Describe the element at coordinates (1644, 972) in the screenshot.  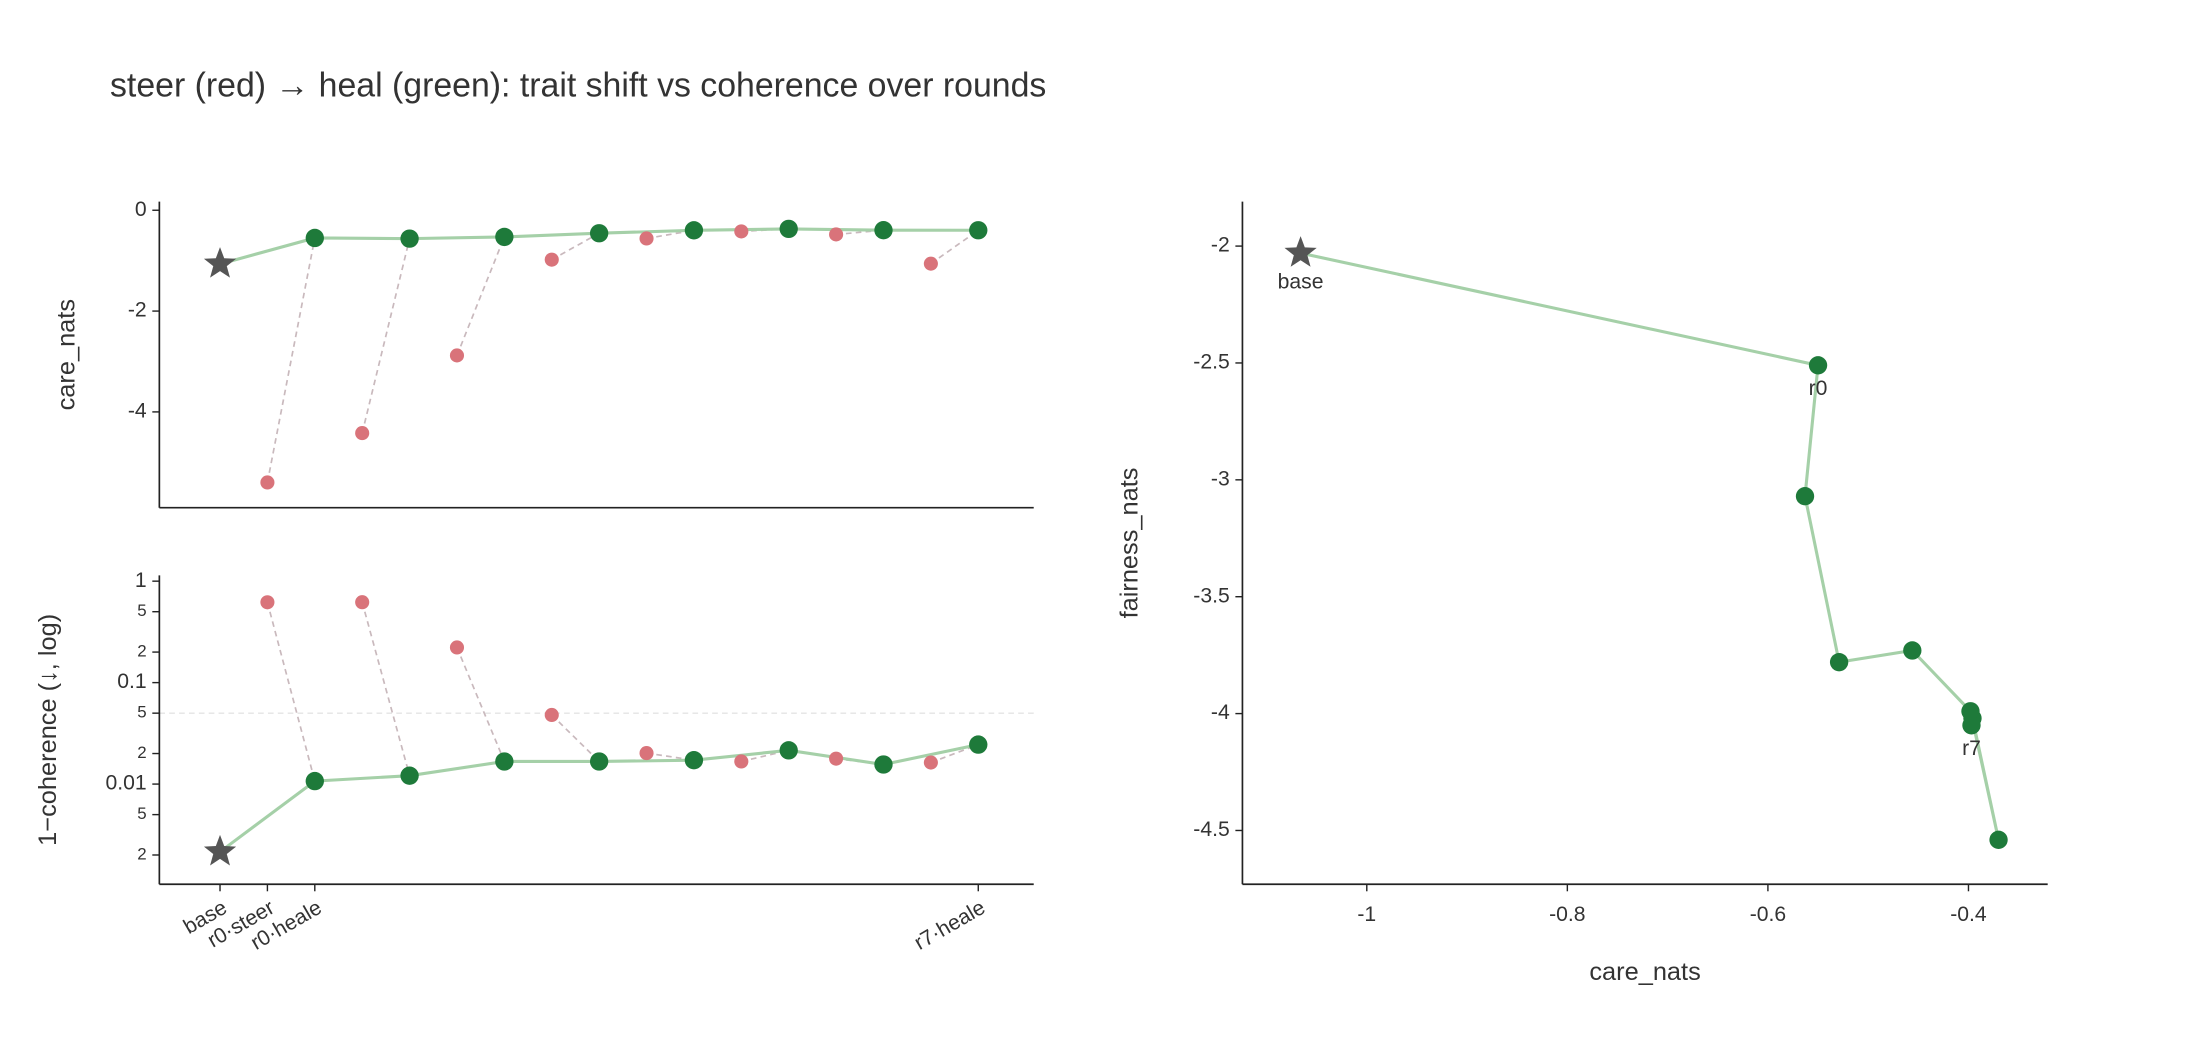
I see `x-axis-label: care_nats` at that location.